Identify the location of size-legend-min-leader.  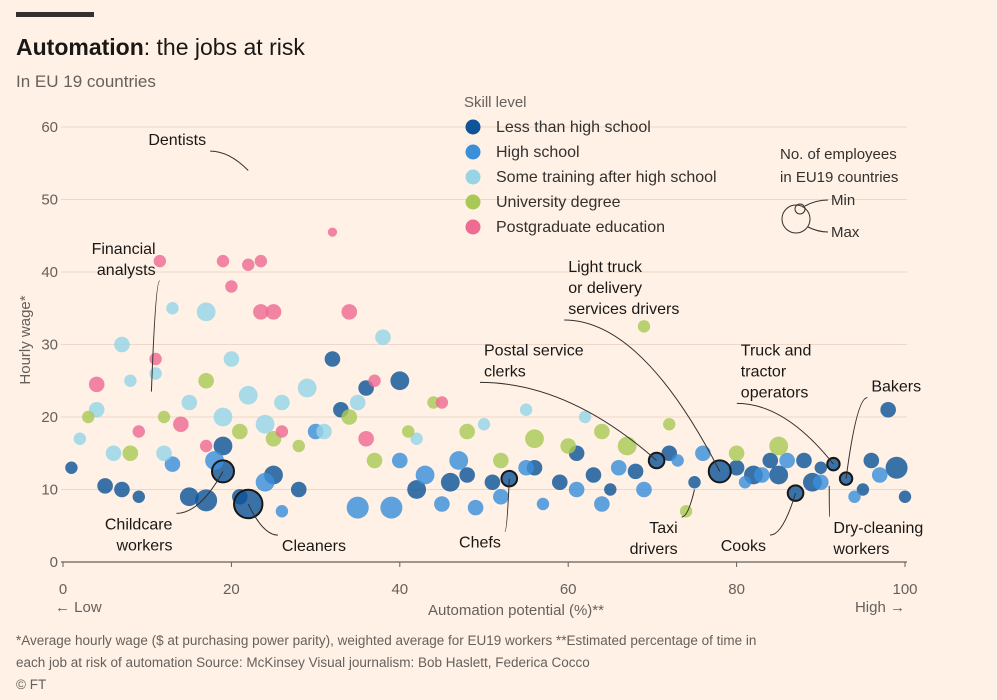
(816, 203).